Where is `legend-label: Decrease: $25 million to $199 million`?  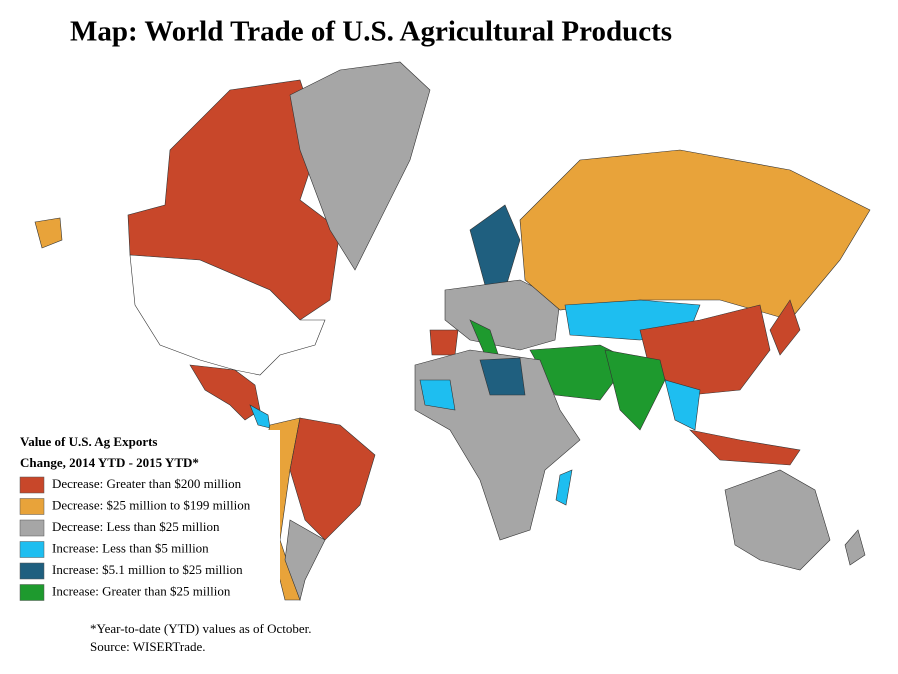
legend-label: Decrease: $25 million to $199 million is located at coordinates (151, 504).